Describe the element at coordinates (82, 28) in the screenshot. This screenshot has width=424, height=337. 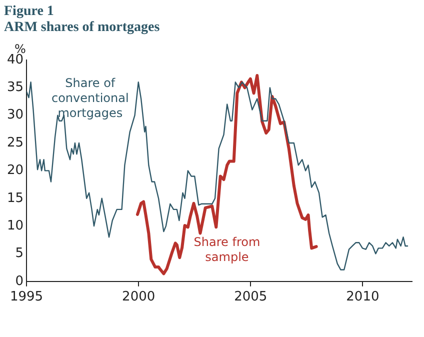
I see `chart-subtitle: ARM shares of mortgages` at that location.